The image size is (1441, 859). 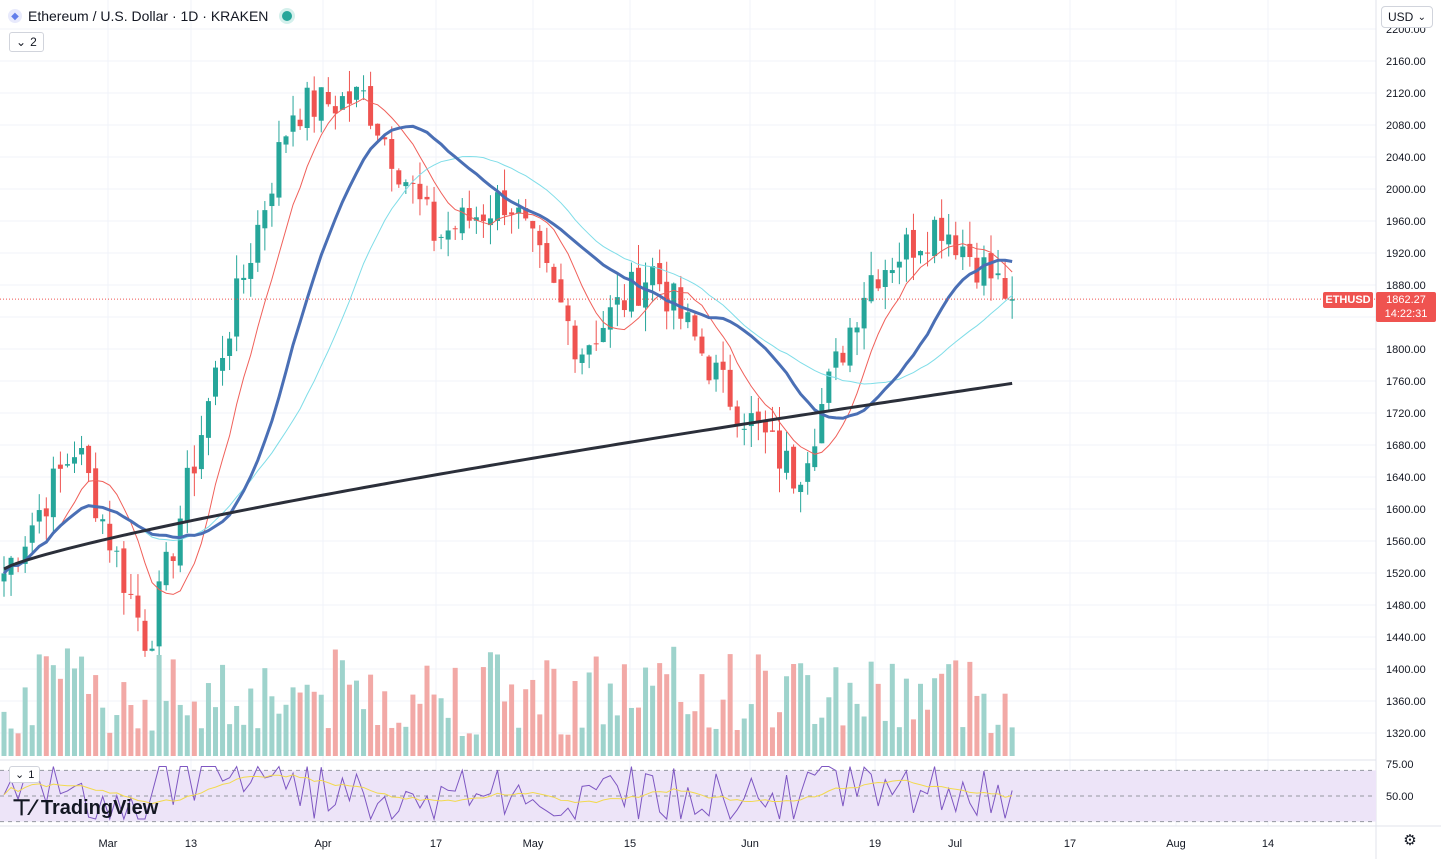 What do you see at coordinates (508, 793) in the screenshot?
I see `rsi-line` at bounding box center [508, 793].